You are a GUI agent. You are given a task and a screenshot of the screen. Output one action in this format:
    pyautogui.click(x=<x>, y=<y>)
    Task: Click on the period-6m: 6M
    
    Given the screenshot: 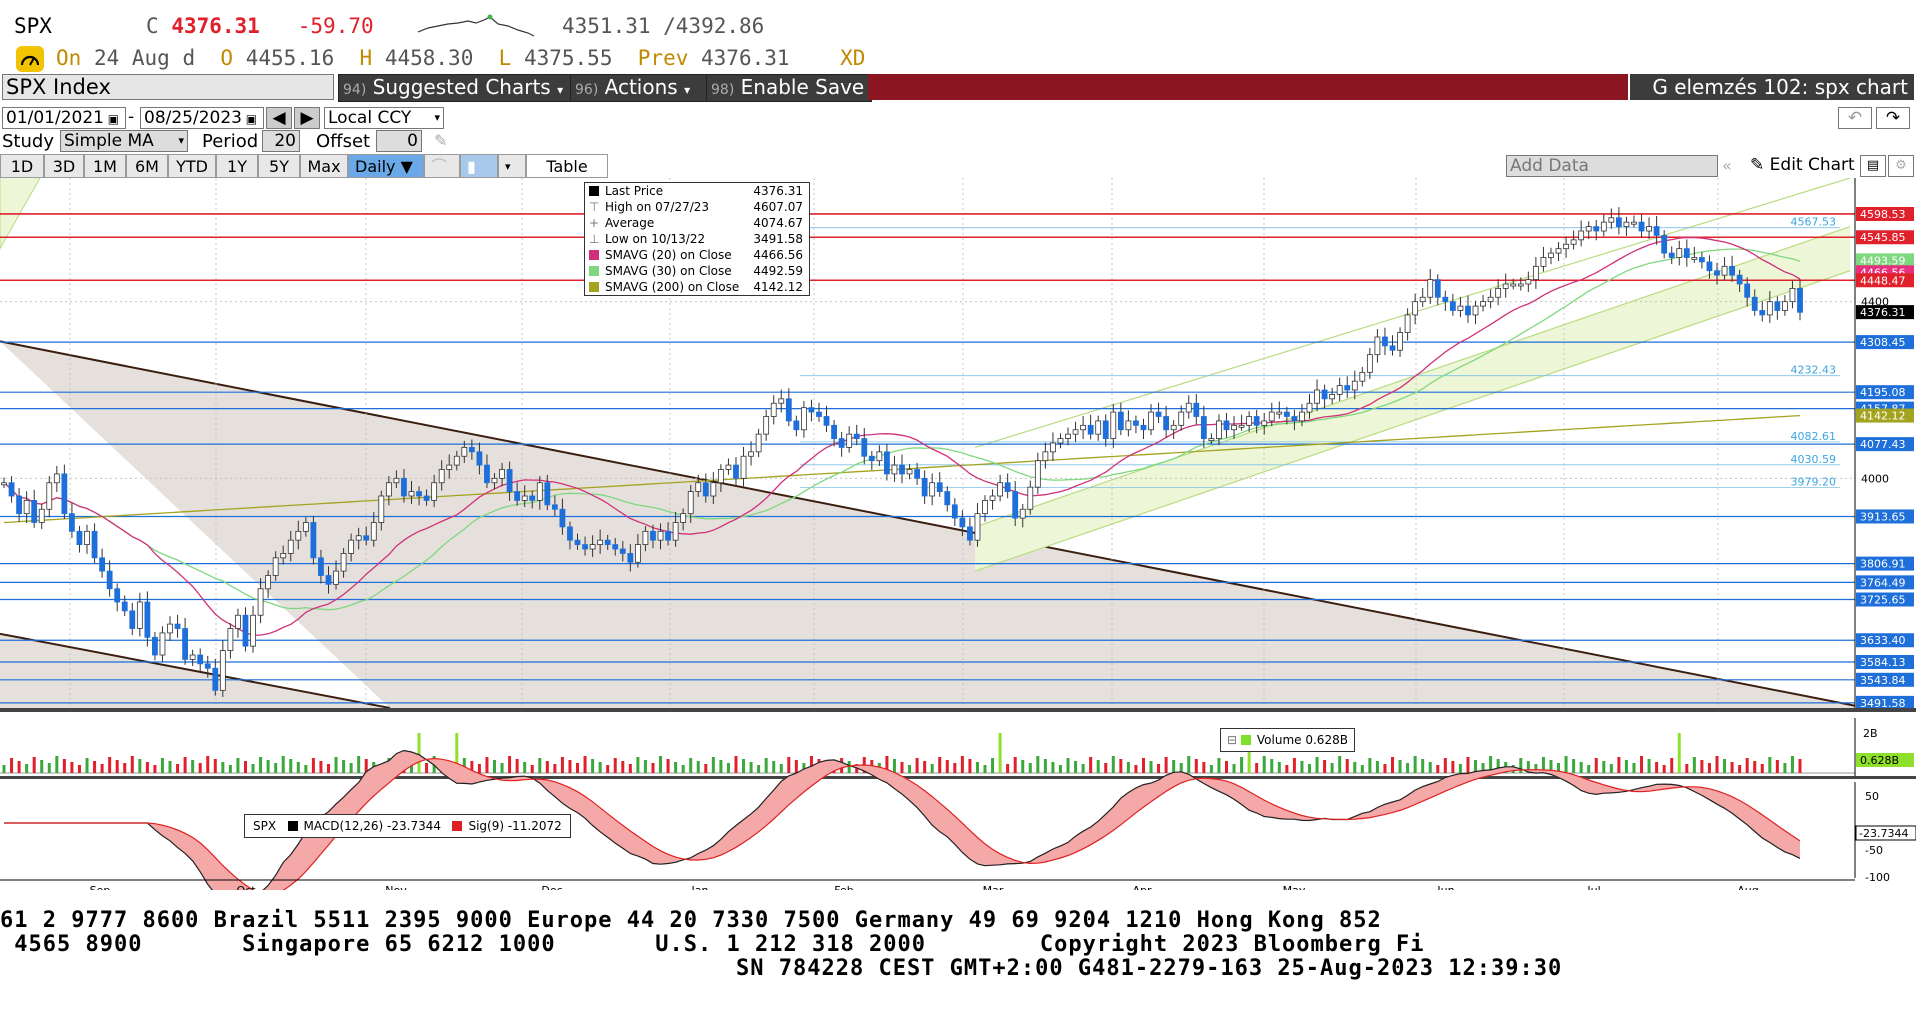 What is the action you would take?
    pyautogui.click(x=147, y=166)
    